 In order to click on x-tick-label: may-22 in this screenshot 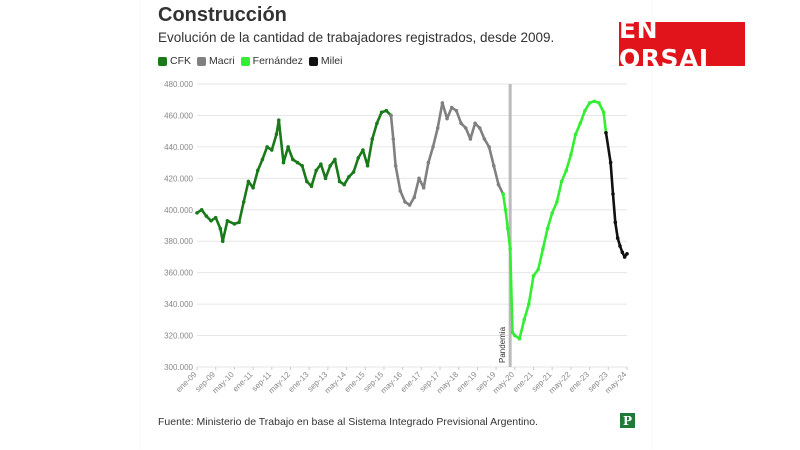, I will do `click(560, 383)`.